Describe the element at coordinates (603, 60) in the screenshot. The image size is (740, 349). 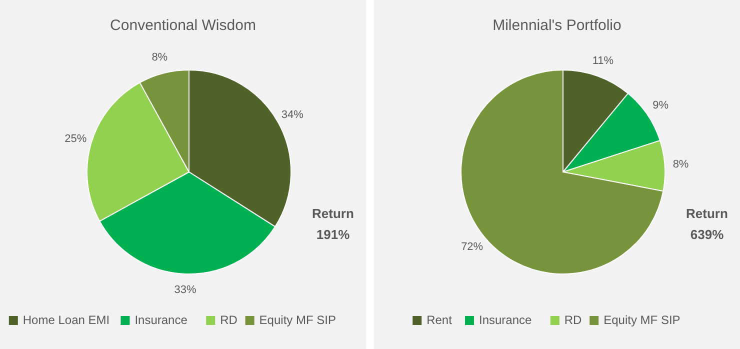
I see `data-label: 11%` at that location.